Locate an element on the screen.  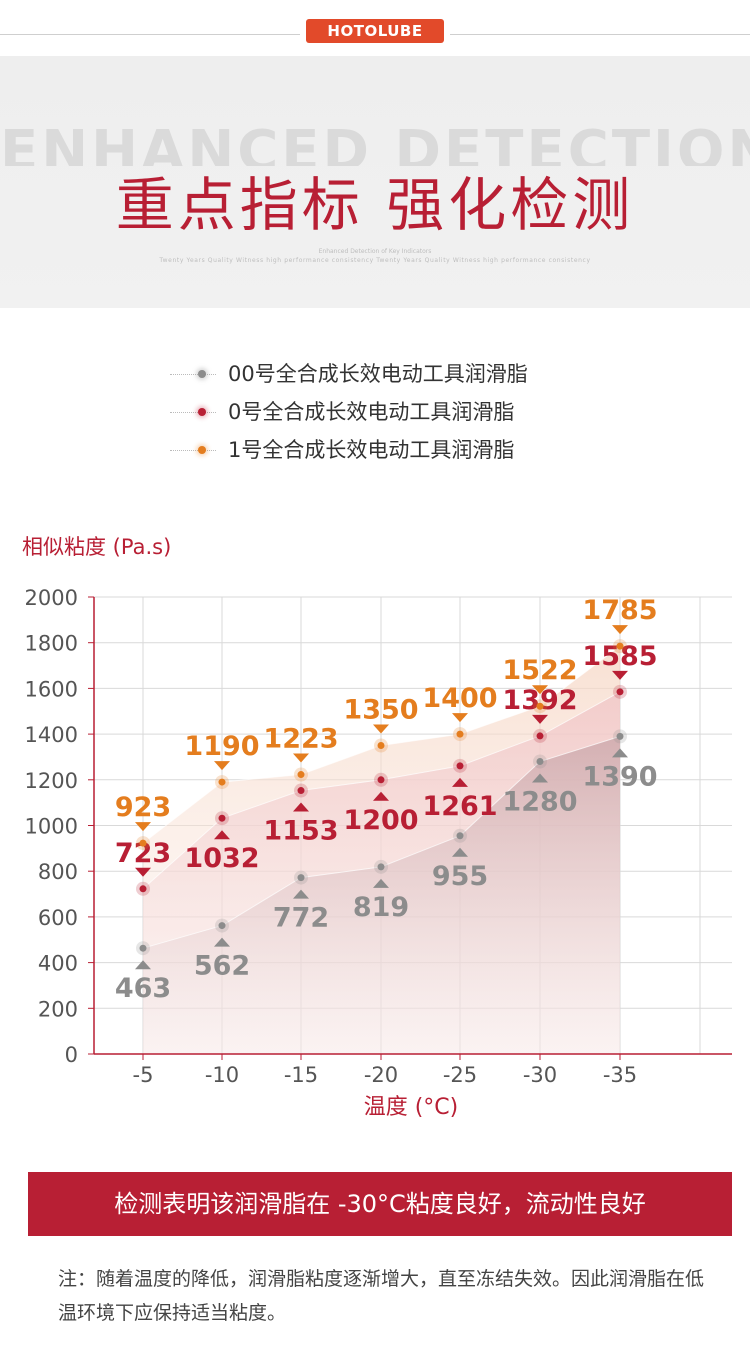
top-bar: HOTOLUBE is located at coordinates (375, 28).